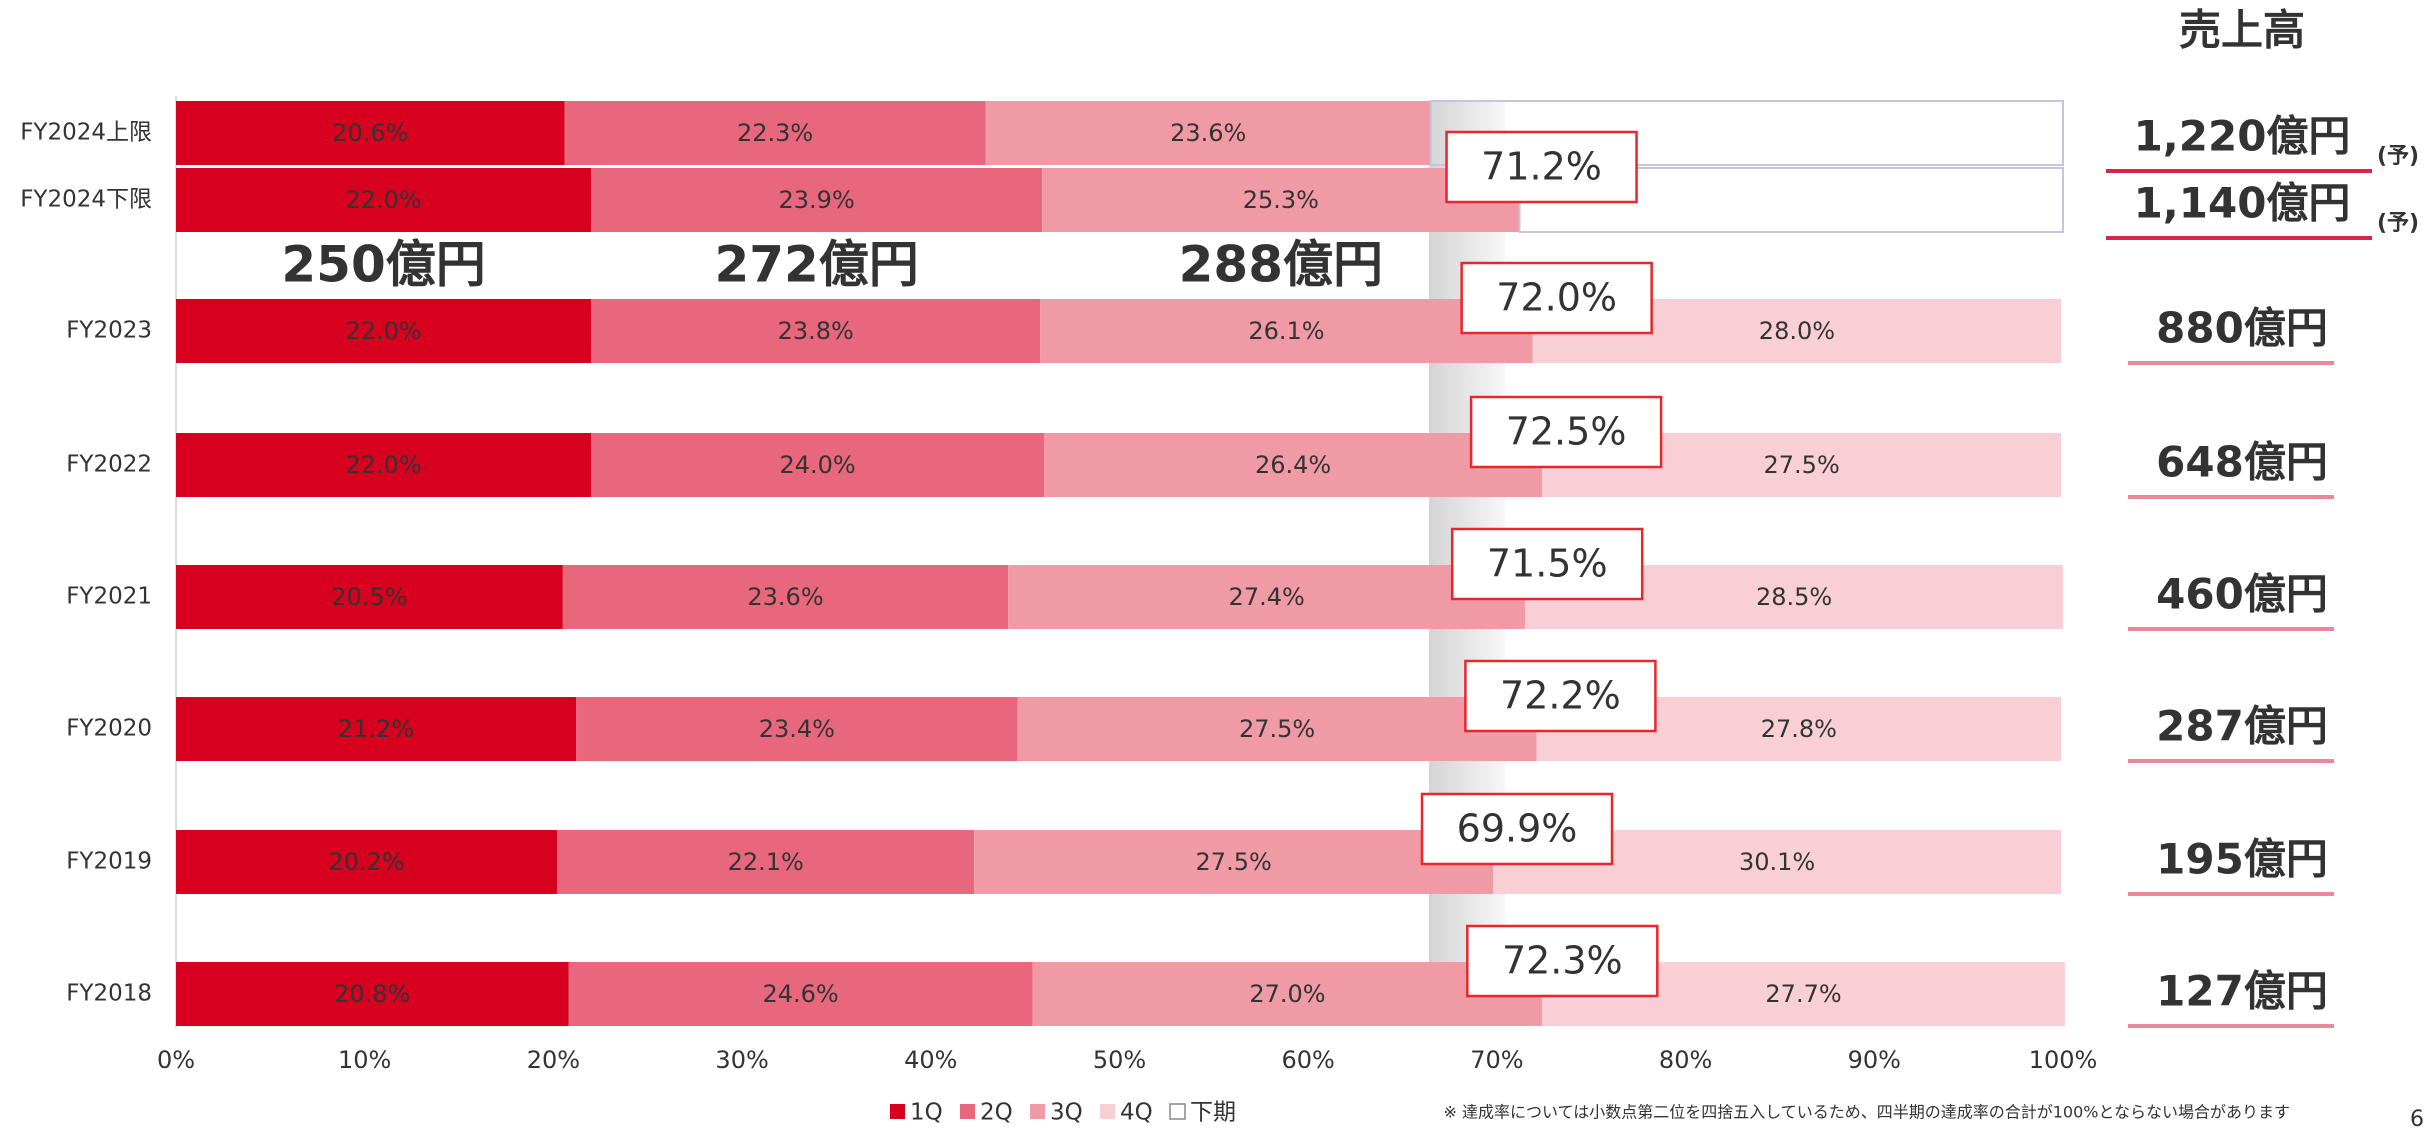  Describe the element at coordinates (1066, 1113) in the screenshot. I see `legend-label: 3Q` at that location.